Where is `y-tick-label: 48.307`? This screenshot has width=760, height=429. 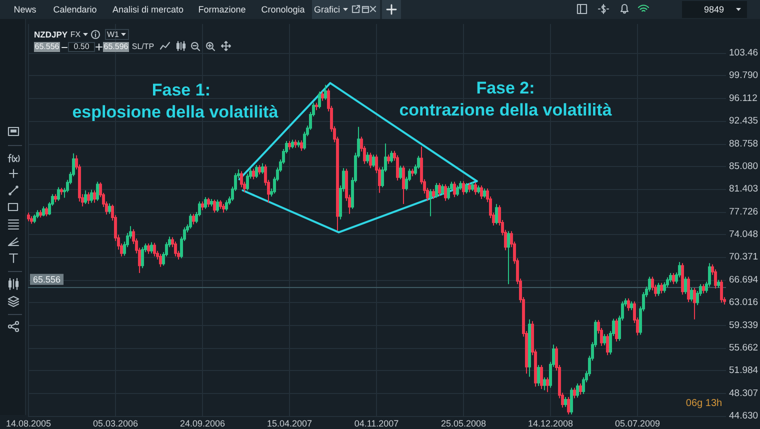
y-tick-label: 48.307 is located at coordinates (743, 393).